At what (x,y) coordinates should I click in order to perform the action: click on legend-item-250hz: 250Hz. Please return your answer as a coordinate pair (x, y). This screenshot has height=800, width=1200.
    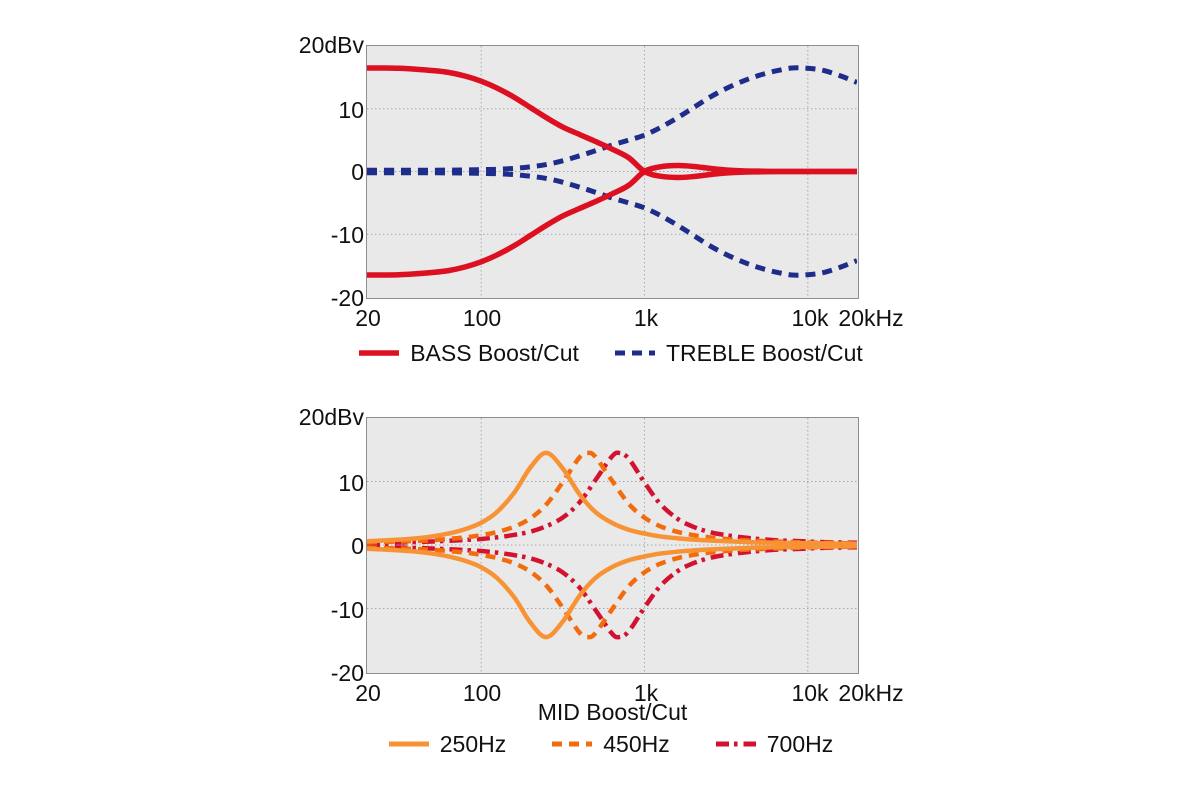
    Looking at the image, I should click on (446, 744).